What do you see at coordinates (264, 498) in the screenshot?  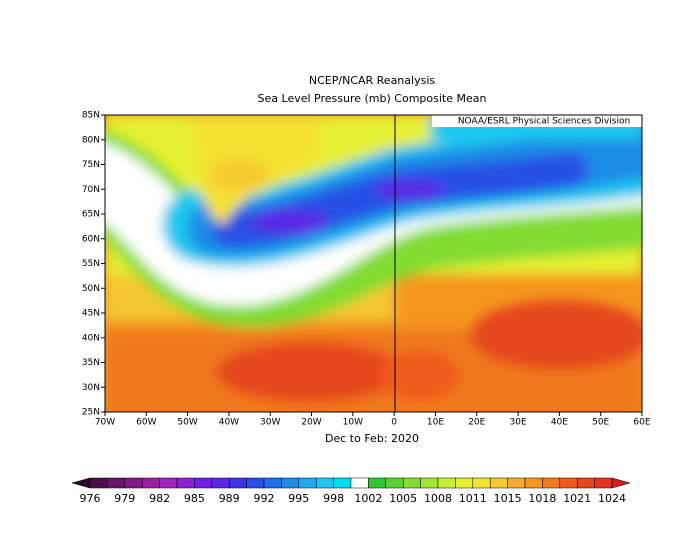 I see `colorbar-label: 992` at bounding box center [264, 498].